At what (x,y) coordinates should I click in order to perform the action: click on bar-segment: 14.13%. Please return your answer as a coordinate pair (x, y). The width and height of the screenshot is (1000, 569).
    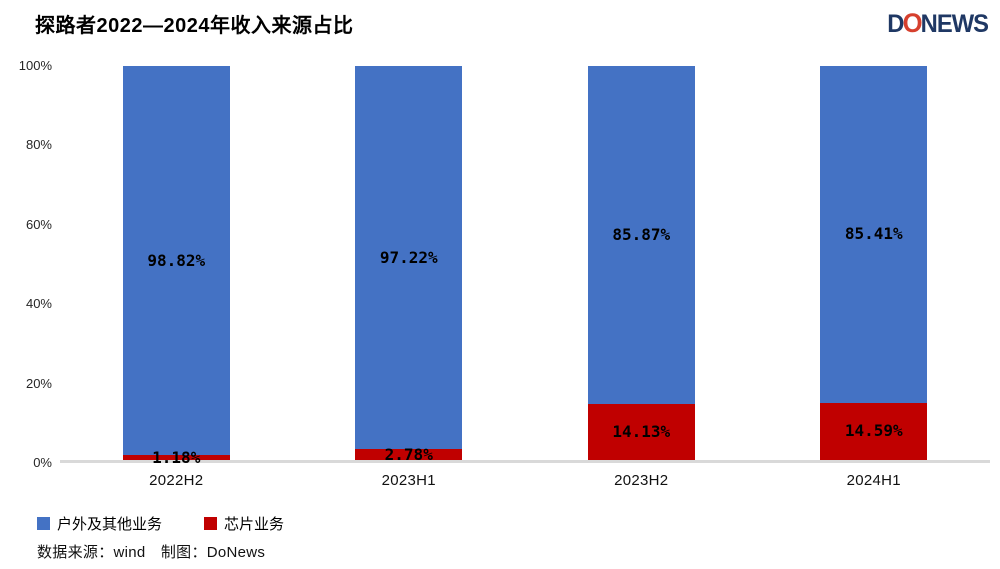
    Looking at the image, I should click on (641, 432).